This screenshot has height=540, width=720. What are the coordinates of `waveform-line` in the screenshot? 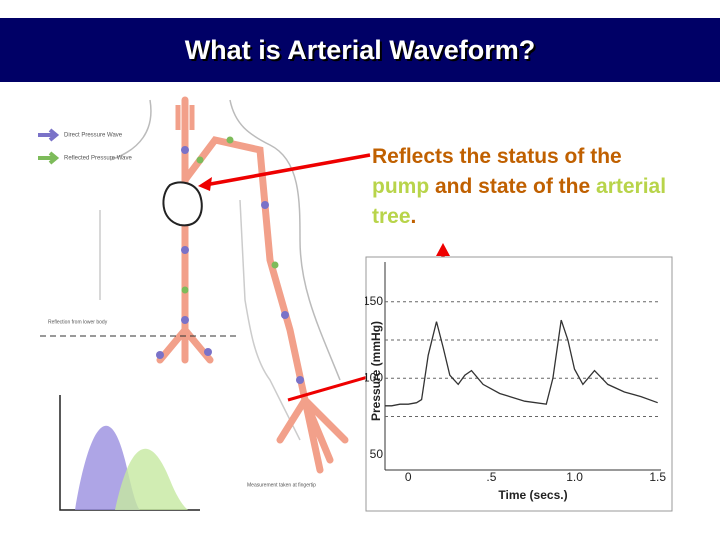 It's located at (521, 363).